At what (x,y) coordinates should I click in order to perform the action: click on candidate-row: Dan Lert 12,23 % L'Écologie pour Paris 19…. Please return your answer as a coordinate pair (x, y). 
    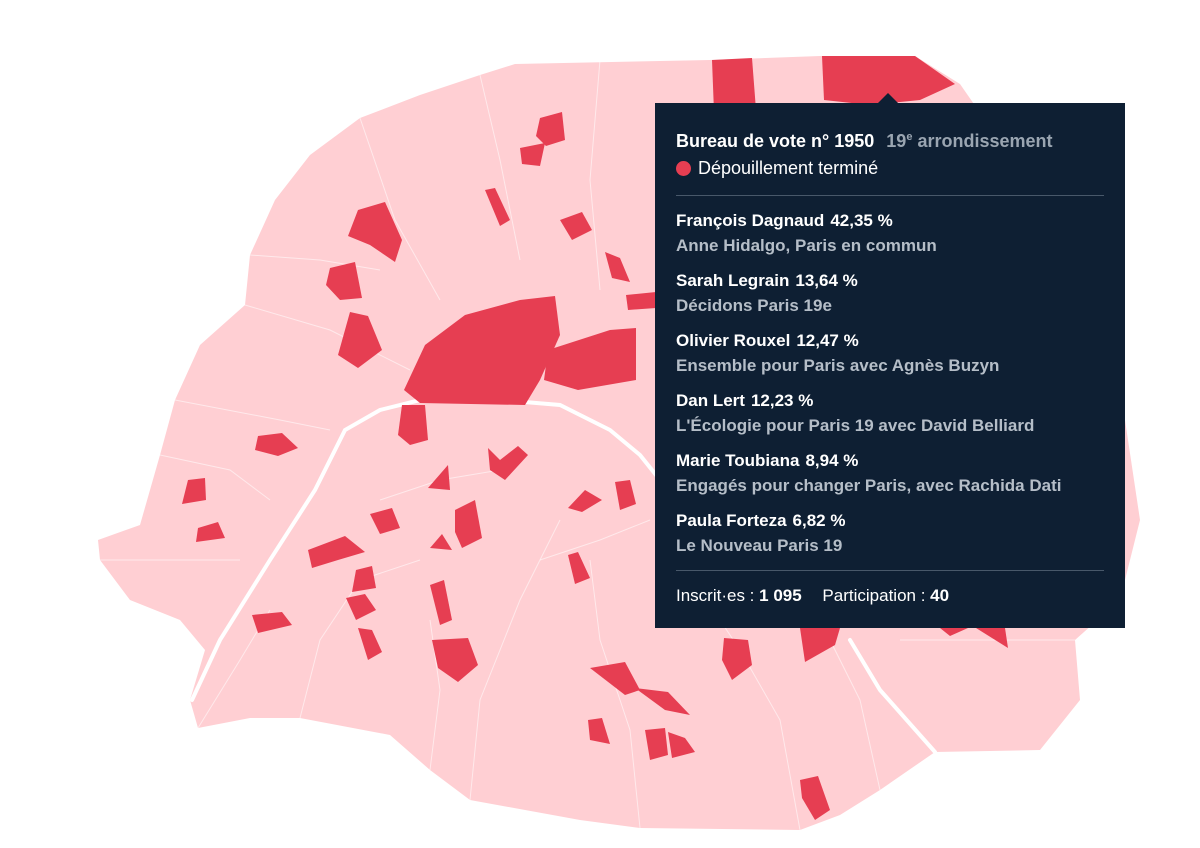
    Looking at the image, I should click on (890, 413).